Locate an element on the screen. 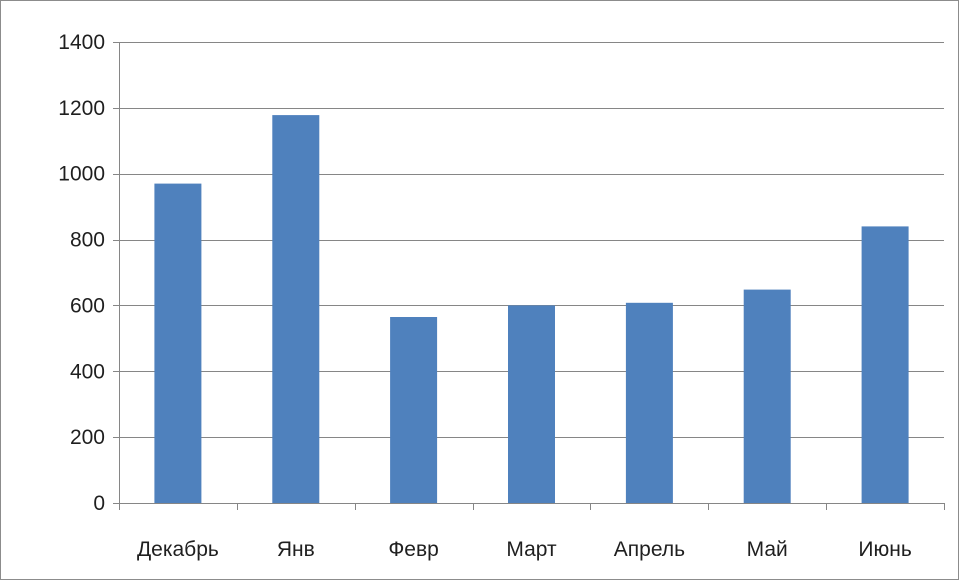 Image resolution: width=959 pixels, height=581 pixels. x-tick-label-3: Февр is located at coordinates (413, 549).